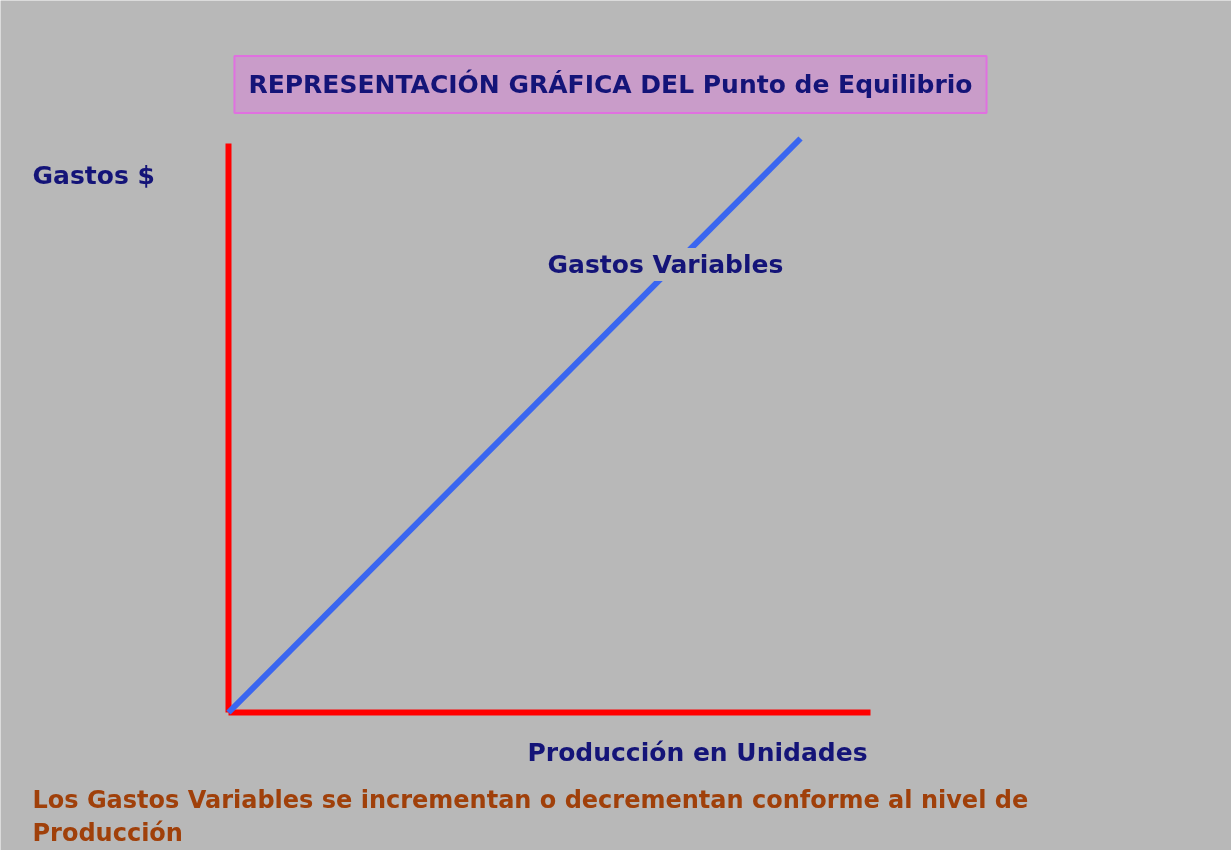 The height and width of the screenshot is (850, 1231). Describe the element at coordinates (665, 264) in the screenshot. I see `series-label: Gastos Variables` at that location.